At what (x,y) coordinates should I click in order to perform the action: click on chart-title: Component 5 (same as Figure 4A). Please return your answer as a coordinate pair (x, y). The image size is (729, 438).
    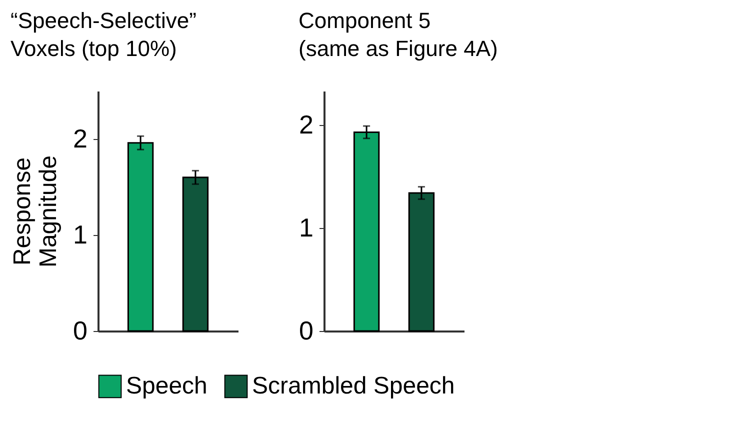
    Looking at the image, I should click on (398, 34).